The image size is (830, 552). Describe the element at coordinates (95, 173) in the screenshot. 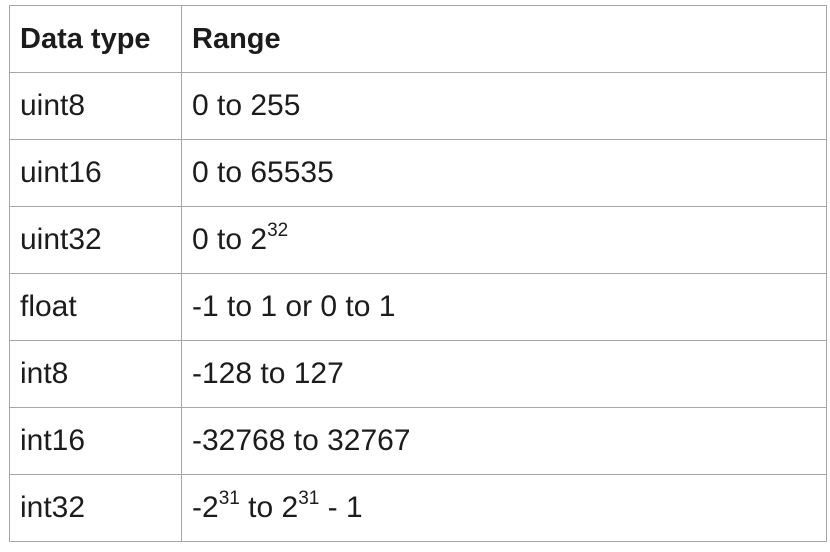

I see `cell-data-type: uint16` at that location.